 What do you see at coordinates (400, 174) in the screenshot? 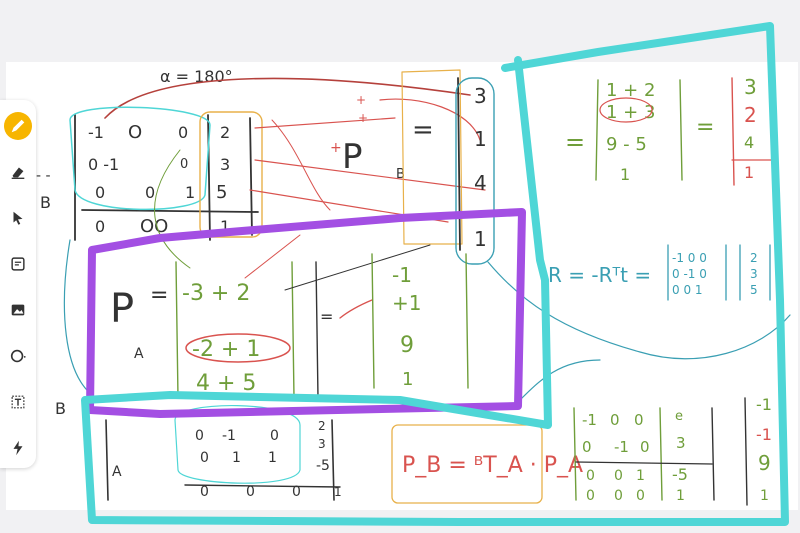
I see `pb-sub: B` at bounding box center [400, 174].